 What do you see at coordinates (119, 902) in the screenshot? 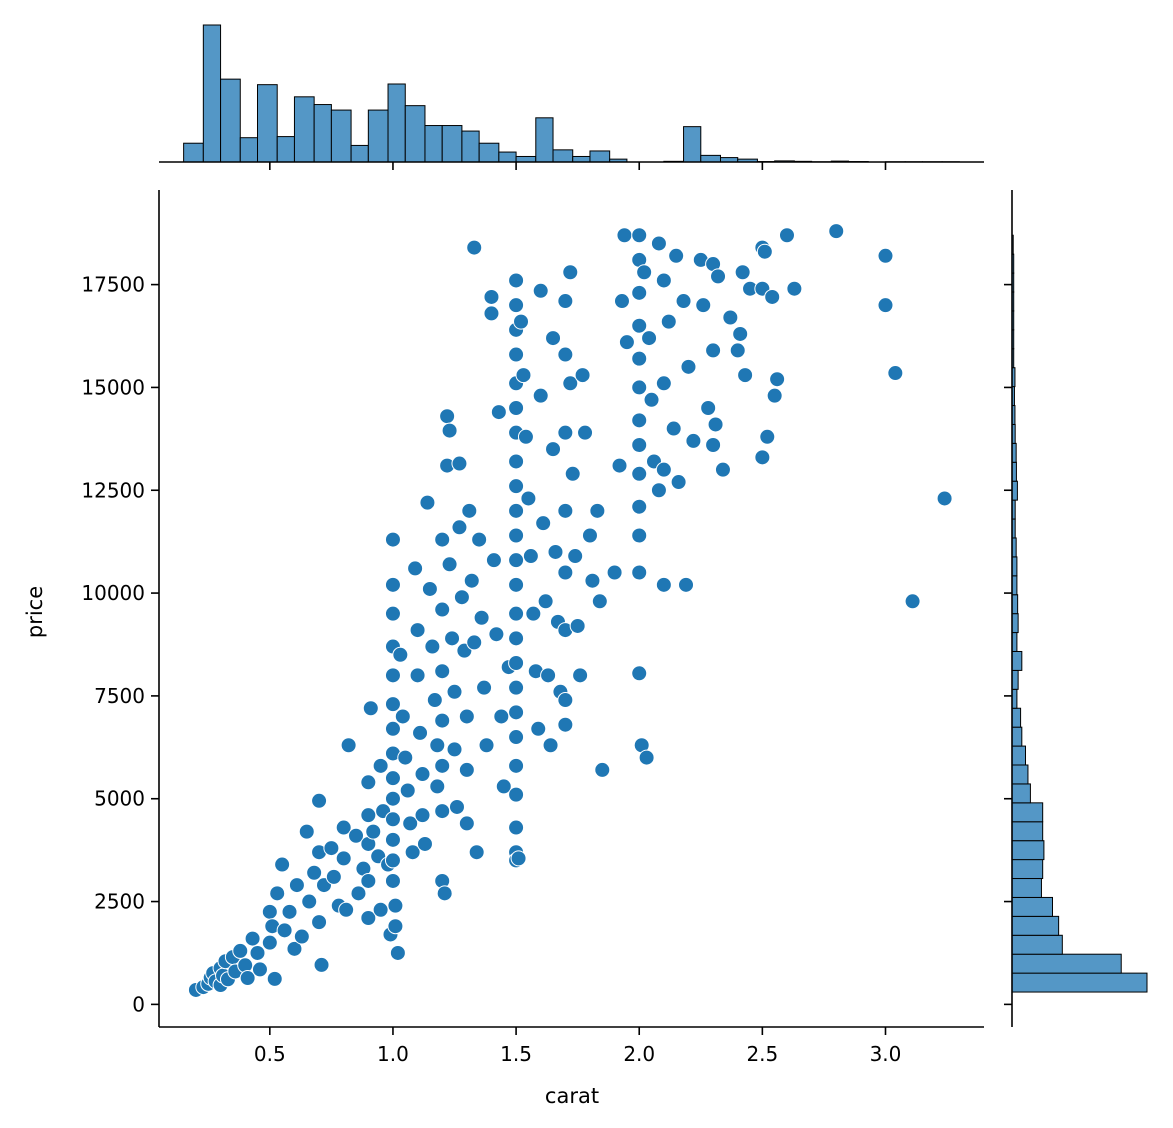
I see `y-tick-label: 2500` at bounding box center [119, 902].